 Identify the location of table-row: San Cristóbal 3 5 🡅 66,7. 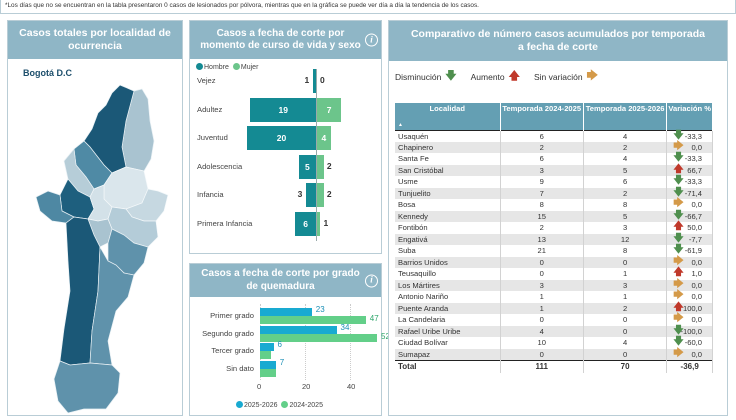
(554, 169).